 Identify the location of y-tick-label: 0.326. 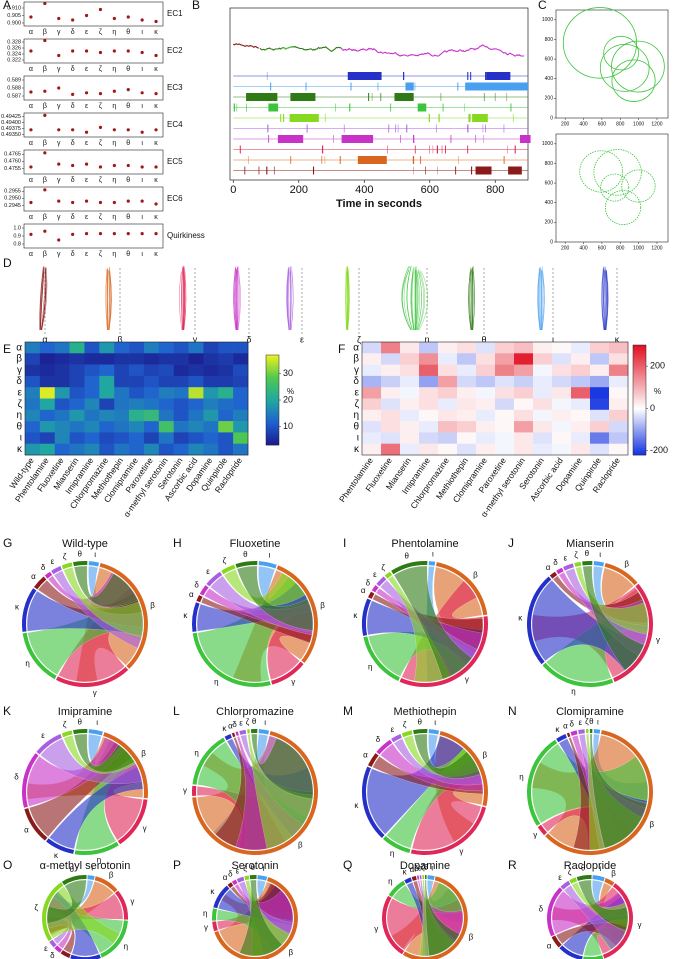
(14, 48).